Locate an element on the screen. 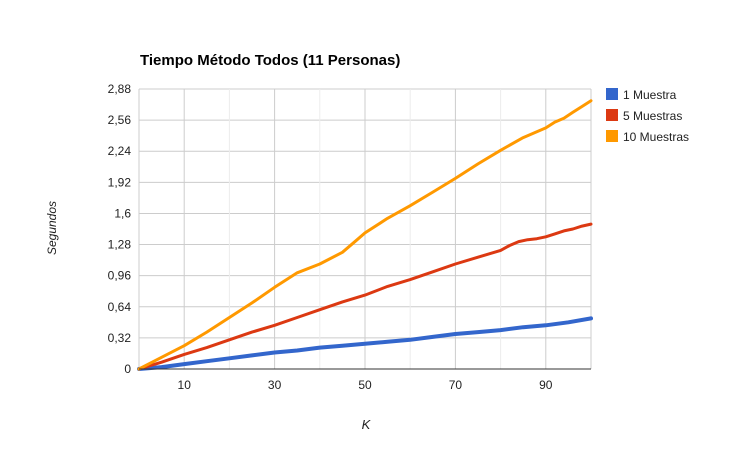 The width and height of the screenshot is (732, 457). y-tick-label: 2,24 is located at coordinates (120, 151).